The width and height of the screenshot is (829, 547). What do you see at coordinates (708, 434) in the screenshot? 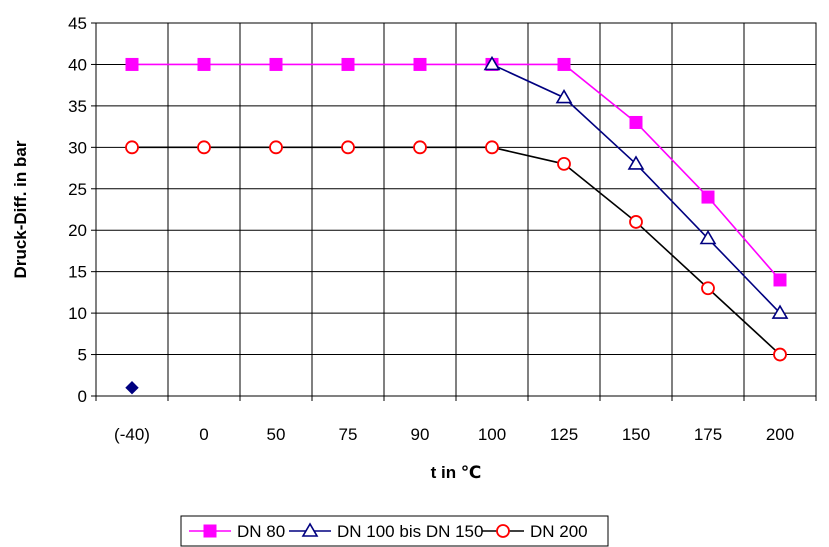
I see `x-tick-label: 175` at bounding box center [708, 434].